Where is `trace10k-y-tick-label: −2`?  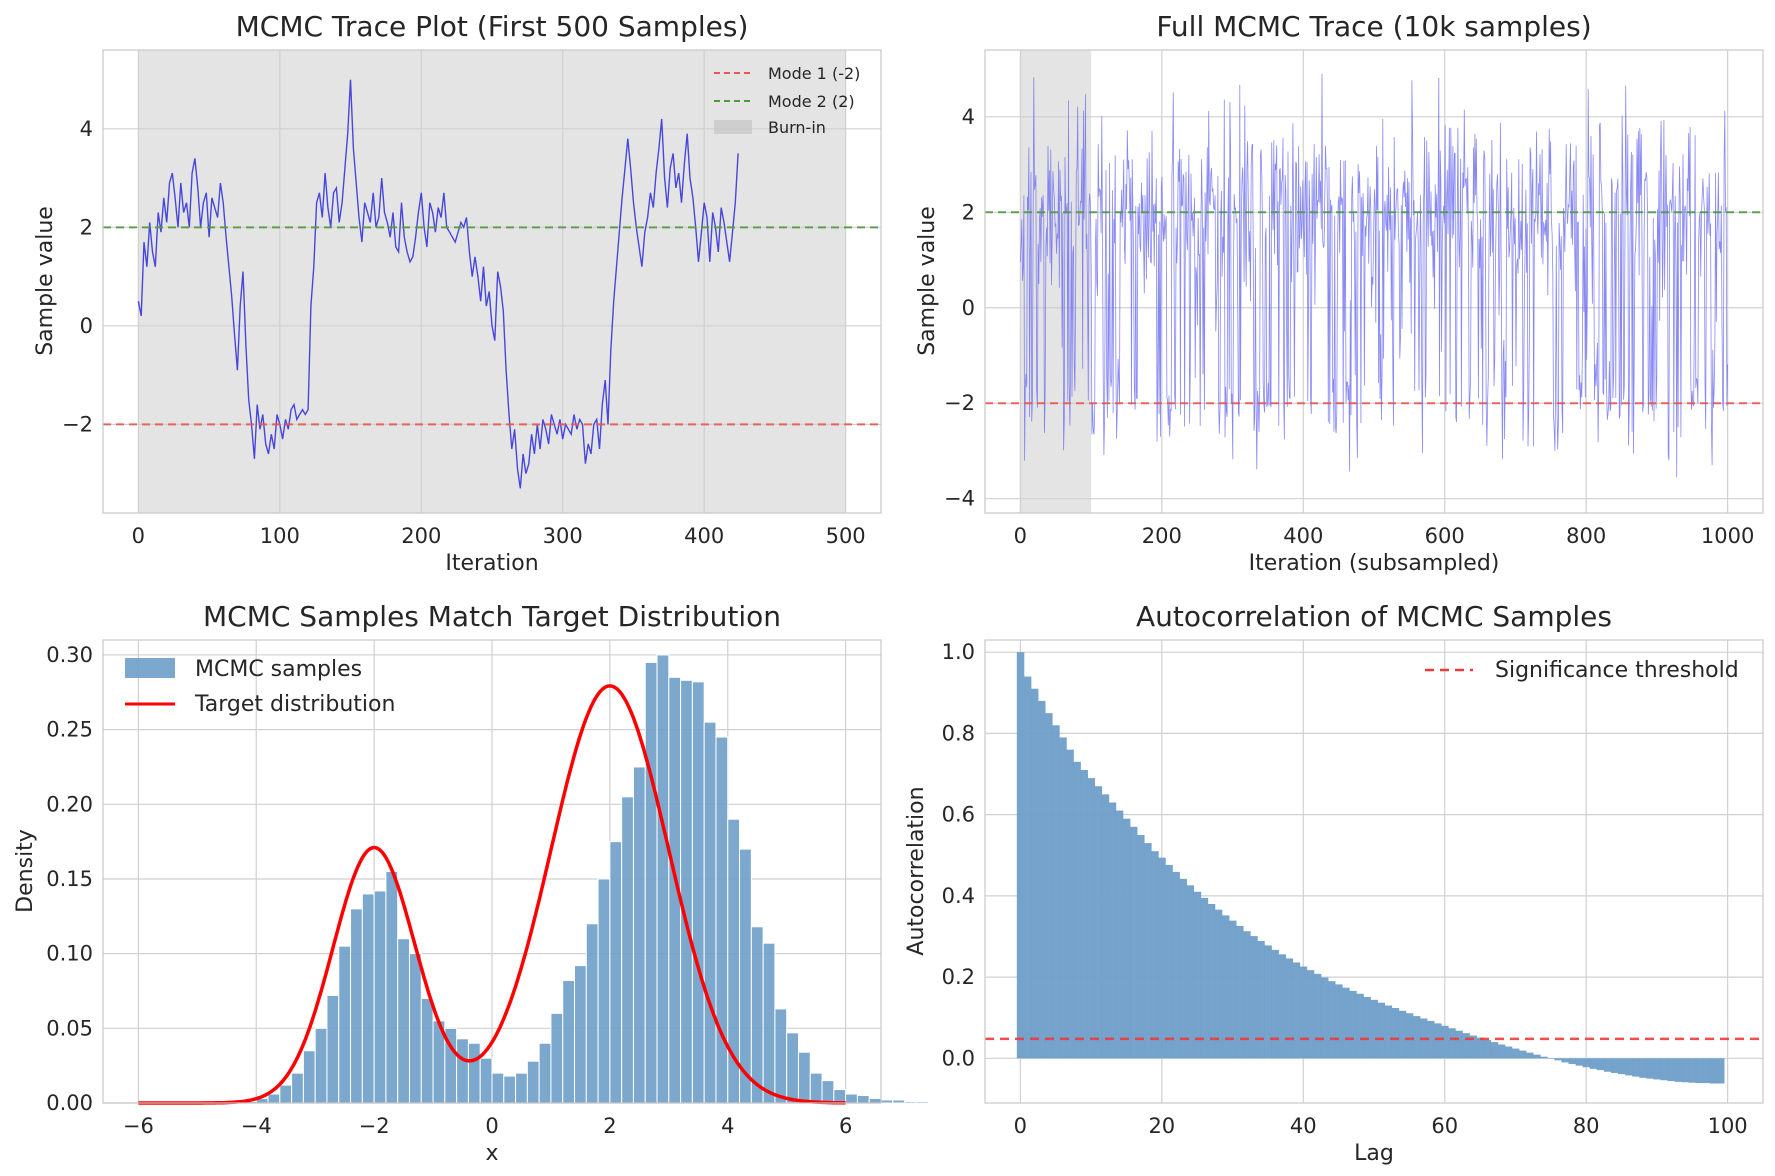 trace10k-y-tick-label: −2 is located at coordinates (959, 403).